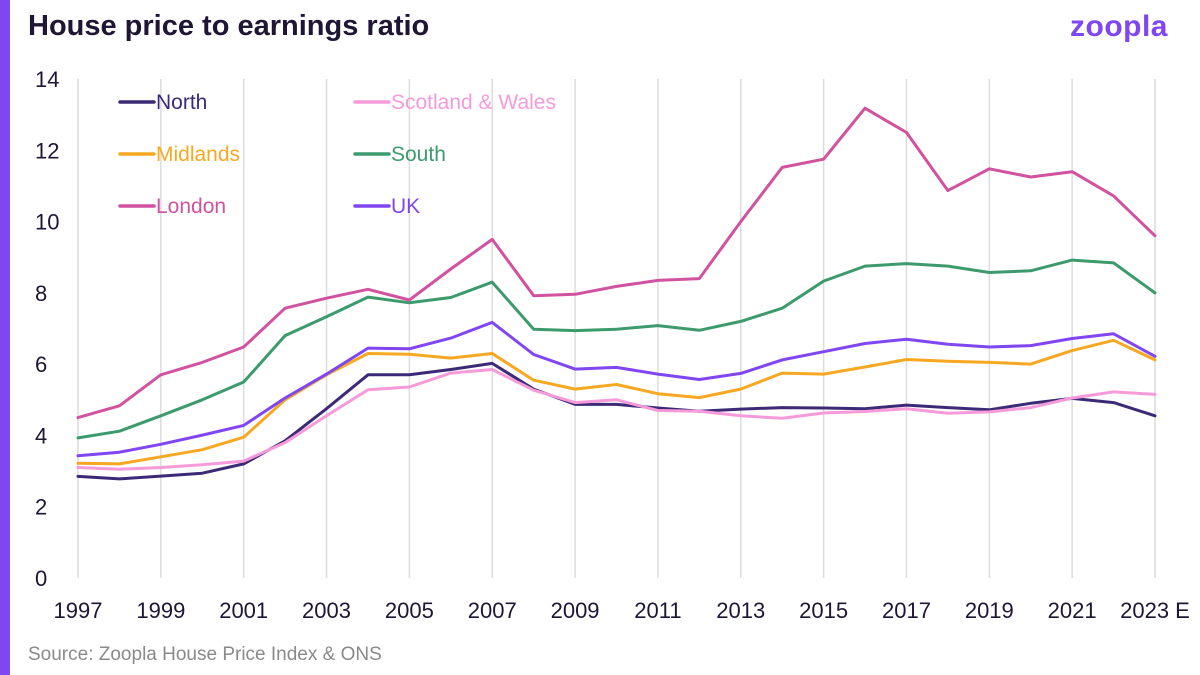 Image resolution: width=1200 pixels, height=675 pixels. What do you see at coordinates (473, 102) in the screenshot?
I see `legend-label-scotland-wales: Scotland & Wales` at bounding box center [473, 102].